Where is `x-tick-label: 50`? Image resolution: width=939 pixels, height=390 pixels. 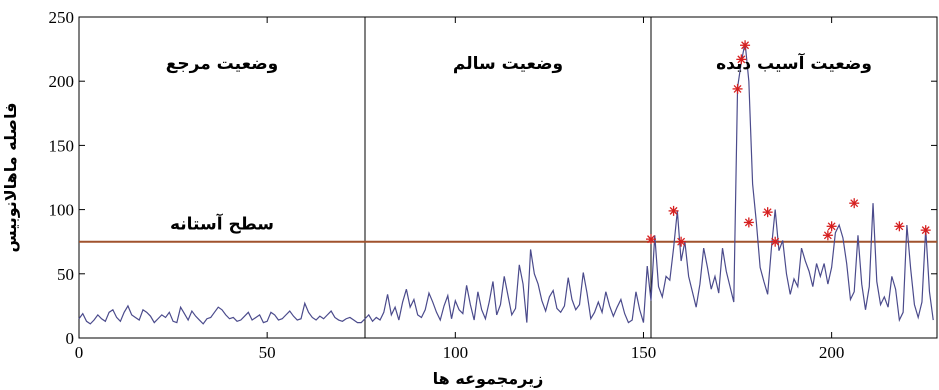 x-tick-label: 50 is located at coordinates (267, 352).